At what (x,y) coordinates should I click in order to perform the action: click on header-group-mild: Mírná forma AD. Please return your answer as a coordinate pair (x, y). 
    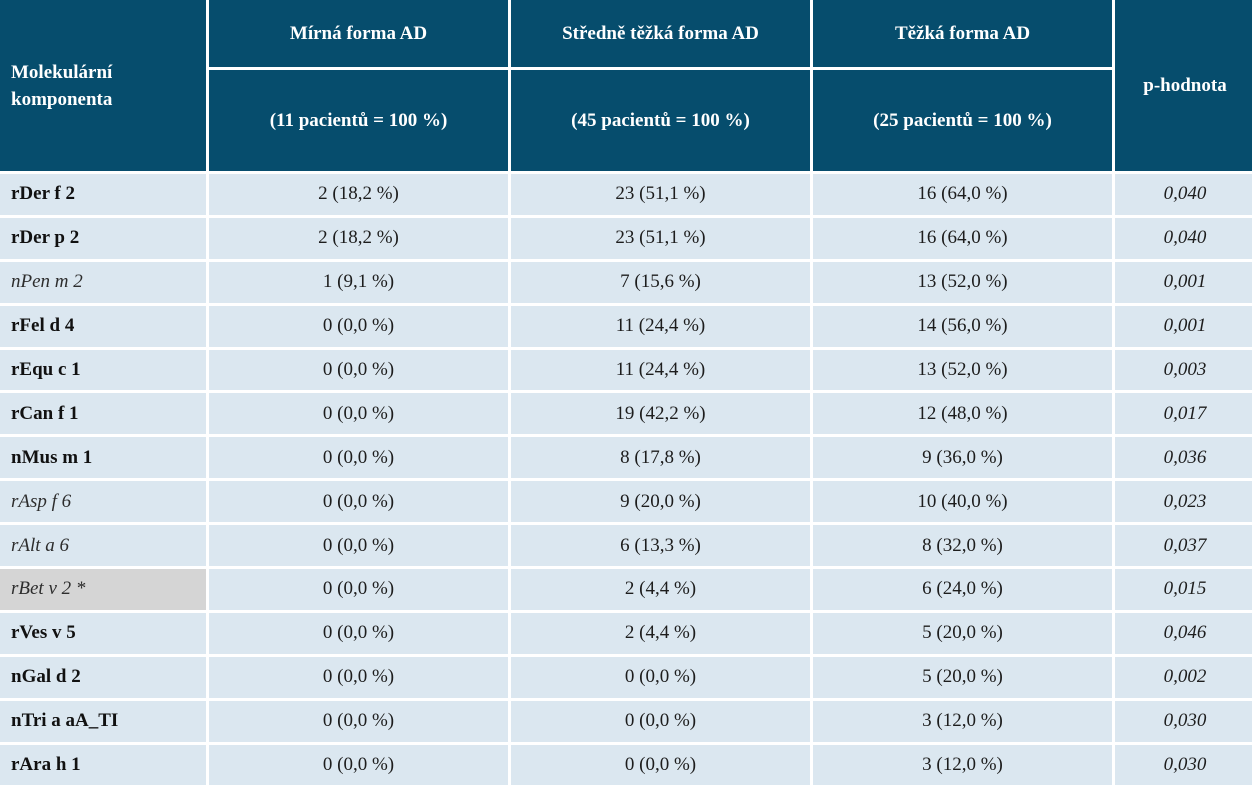
    Looking at the image, I should click on (358, 33).